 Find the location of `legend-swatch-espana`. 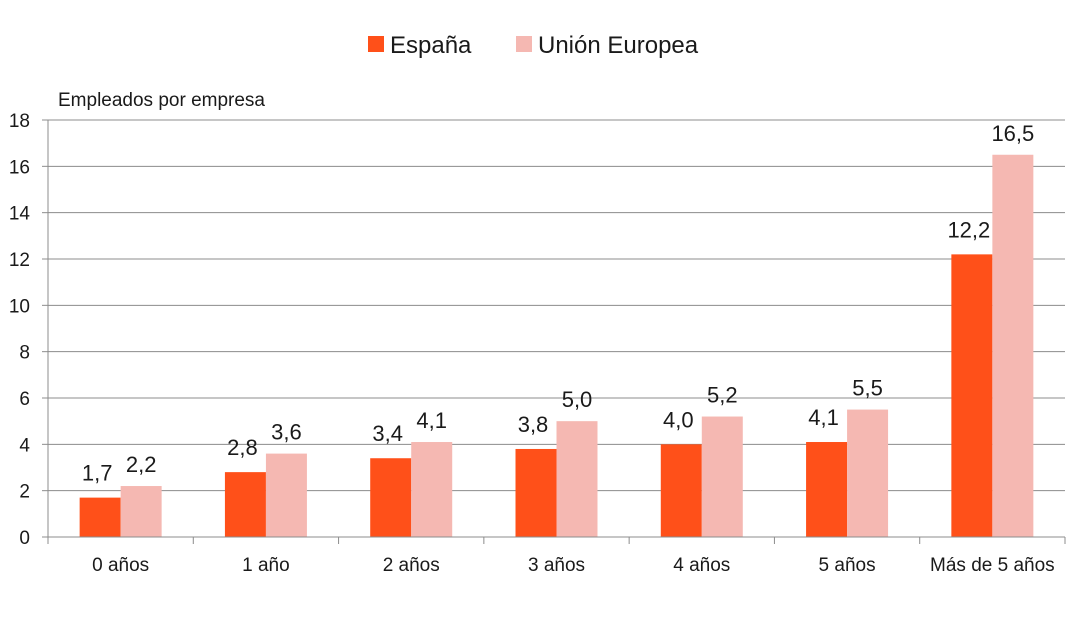

legend-swatch-espana is located at coordinates (376, 44).